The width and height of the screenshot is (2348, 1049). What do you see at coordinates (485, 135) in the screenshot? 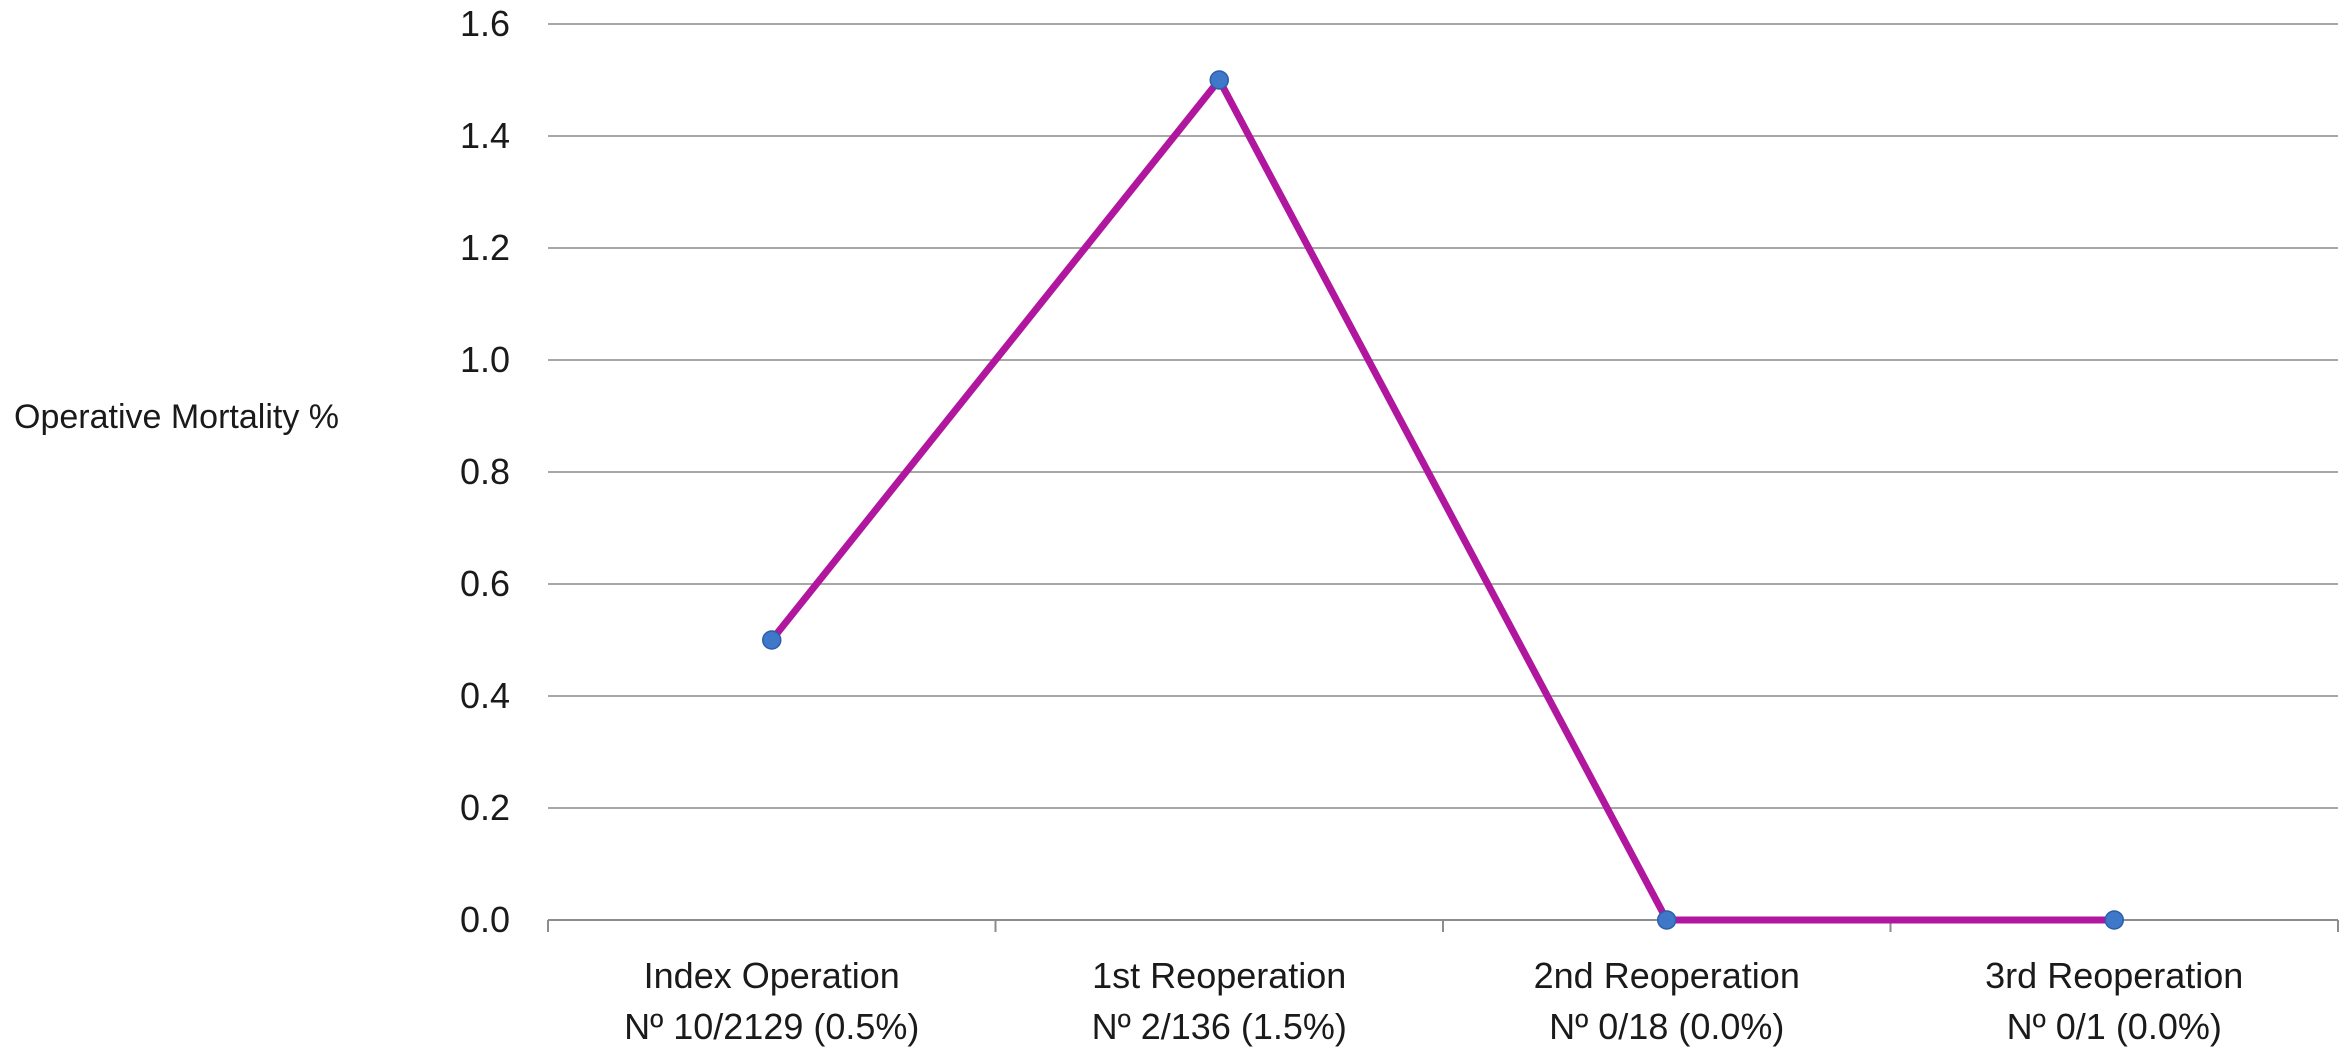
I see `y-tick-label: 1.4` at bounding box center [485, 135].